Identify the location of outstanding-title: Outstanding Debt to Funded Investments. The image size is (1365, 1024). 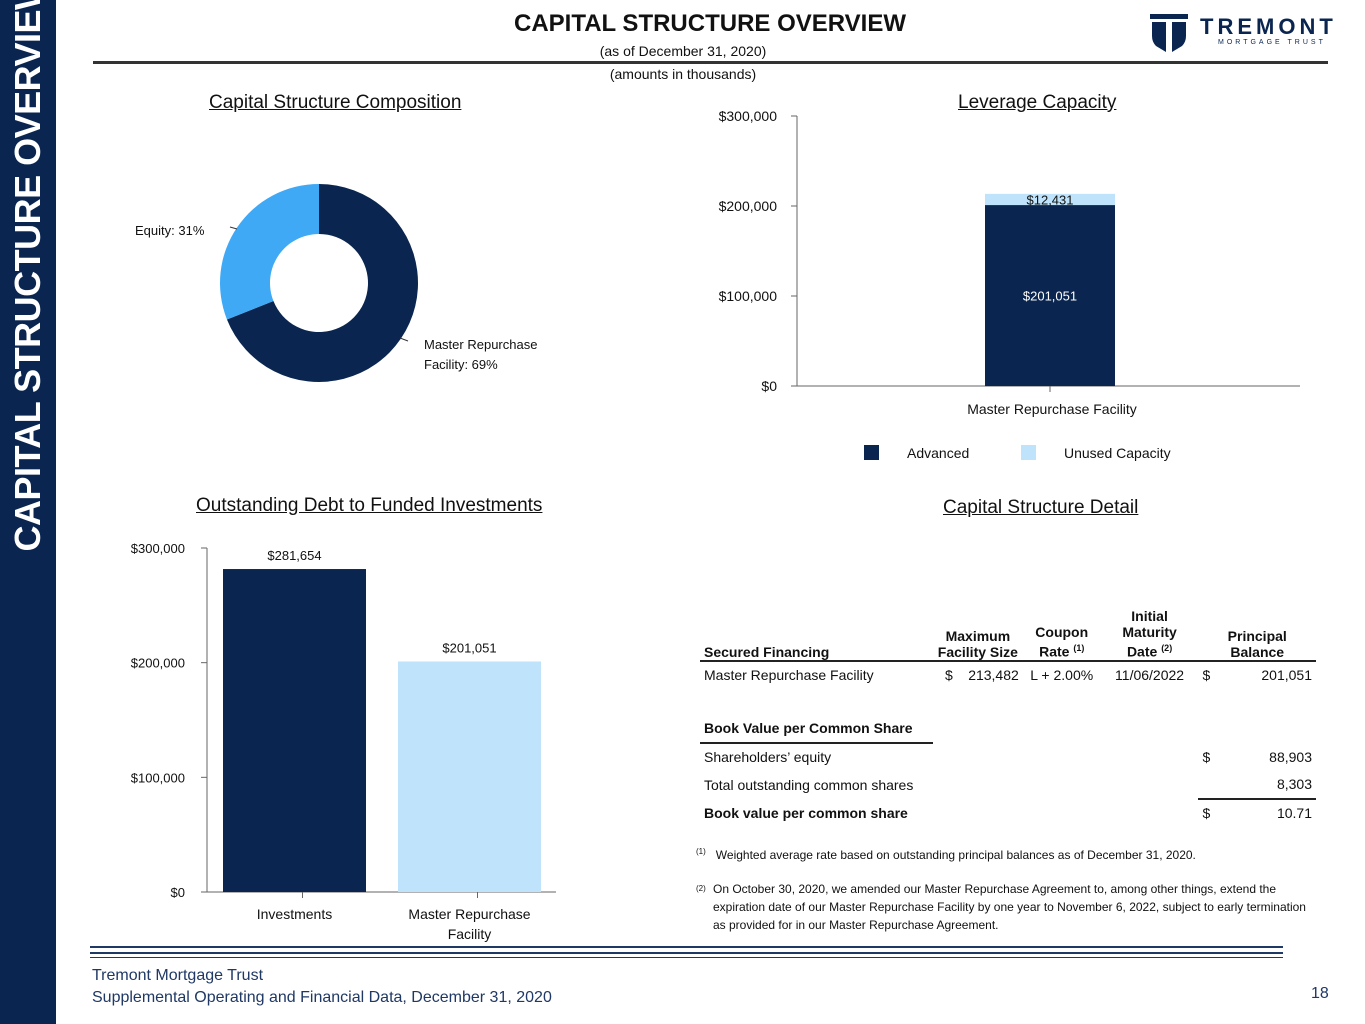
(369, 505).